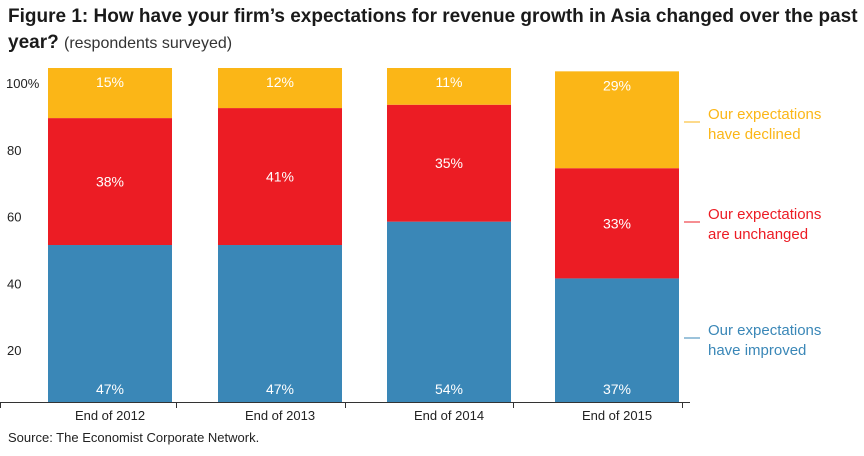 Image resolution: width=864 pixels, height=456 pixels. Describe the element at coordinates (23, 83) in the screenshot. I see `y-tick-label: 100%` at that location.